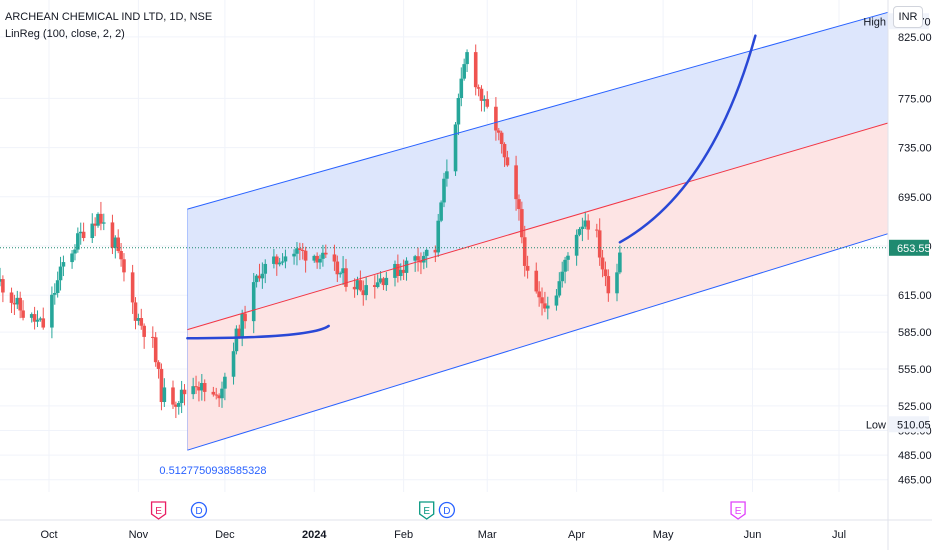 The width and height of the screenshot is (932, 550). Describe the element at coordinates (447, 510) in the screenshot. I see `event-marker-dividend: D` at that location.